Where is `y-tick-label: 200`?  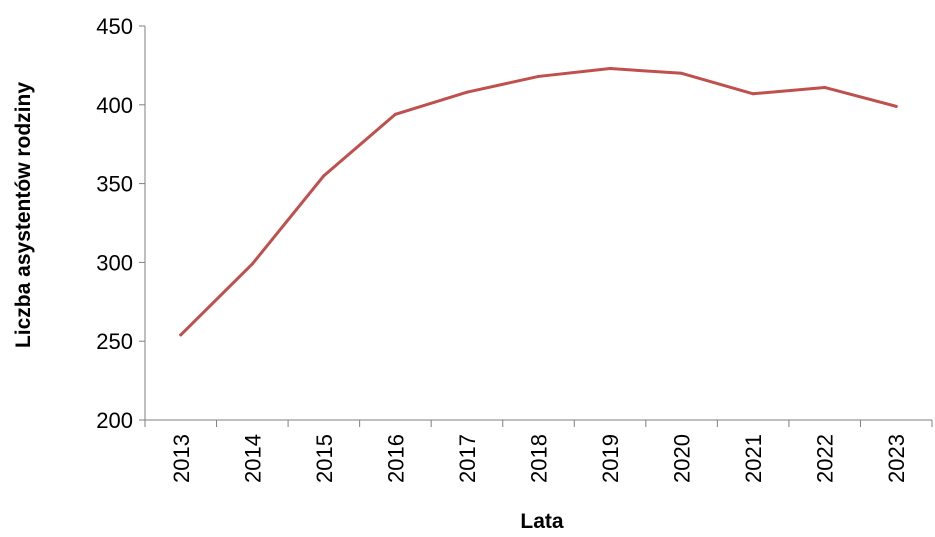
y-tick-label: 200 is located at coordinates (114, 420).